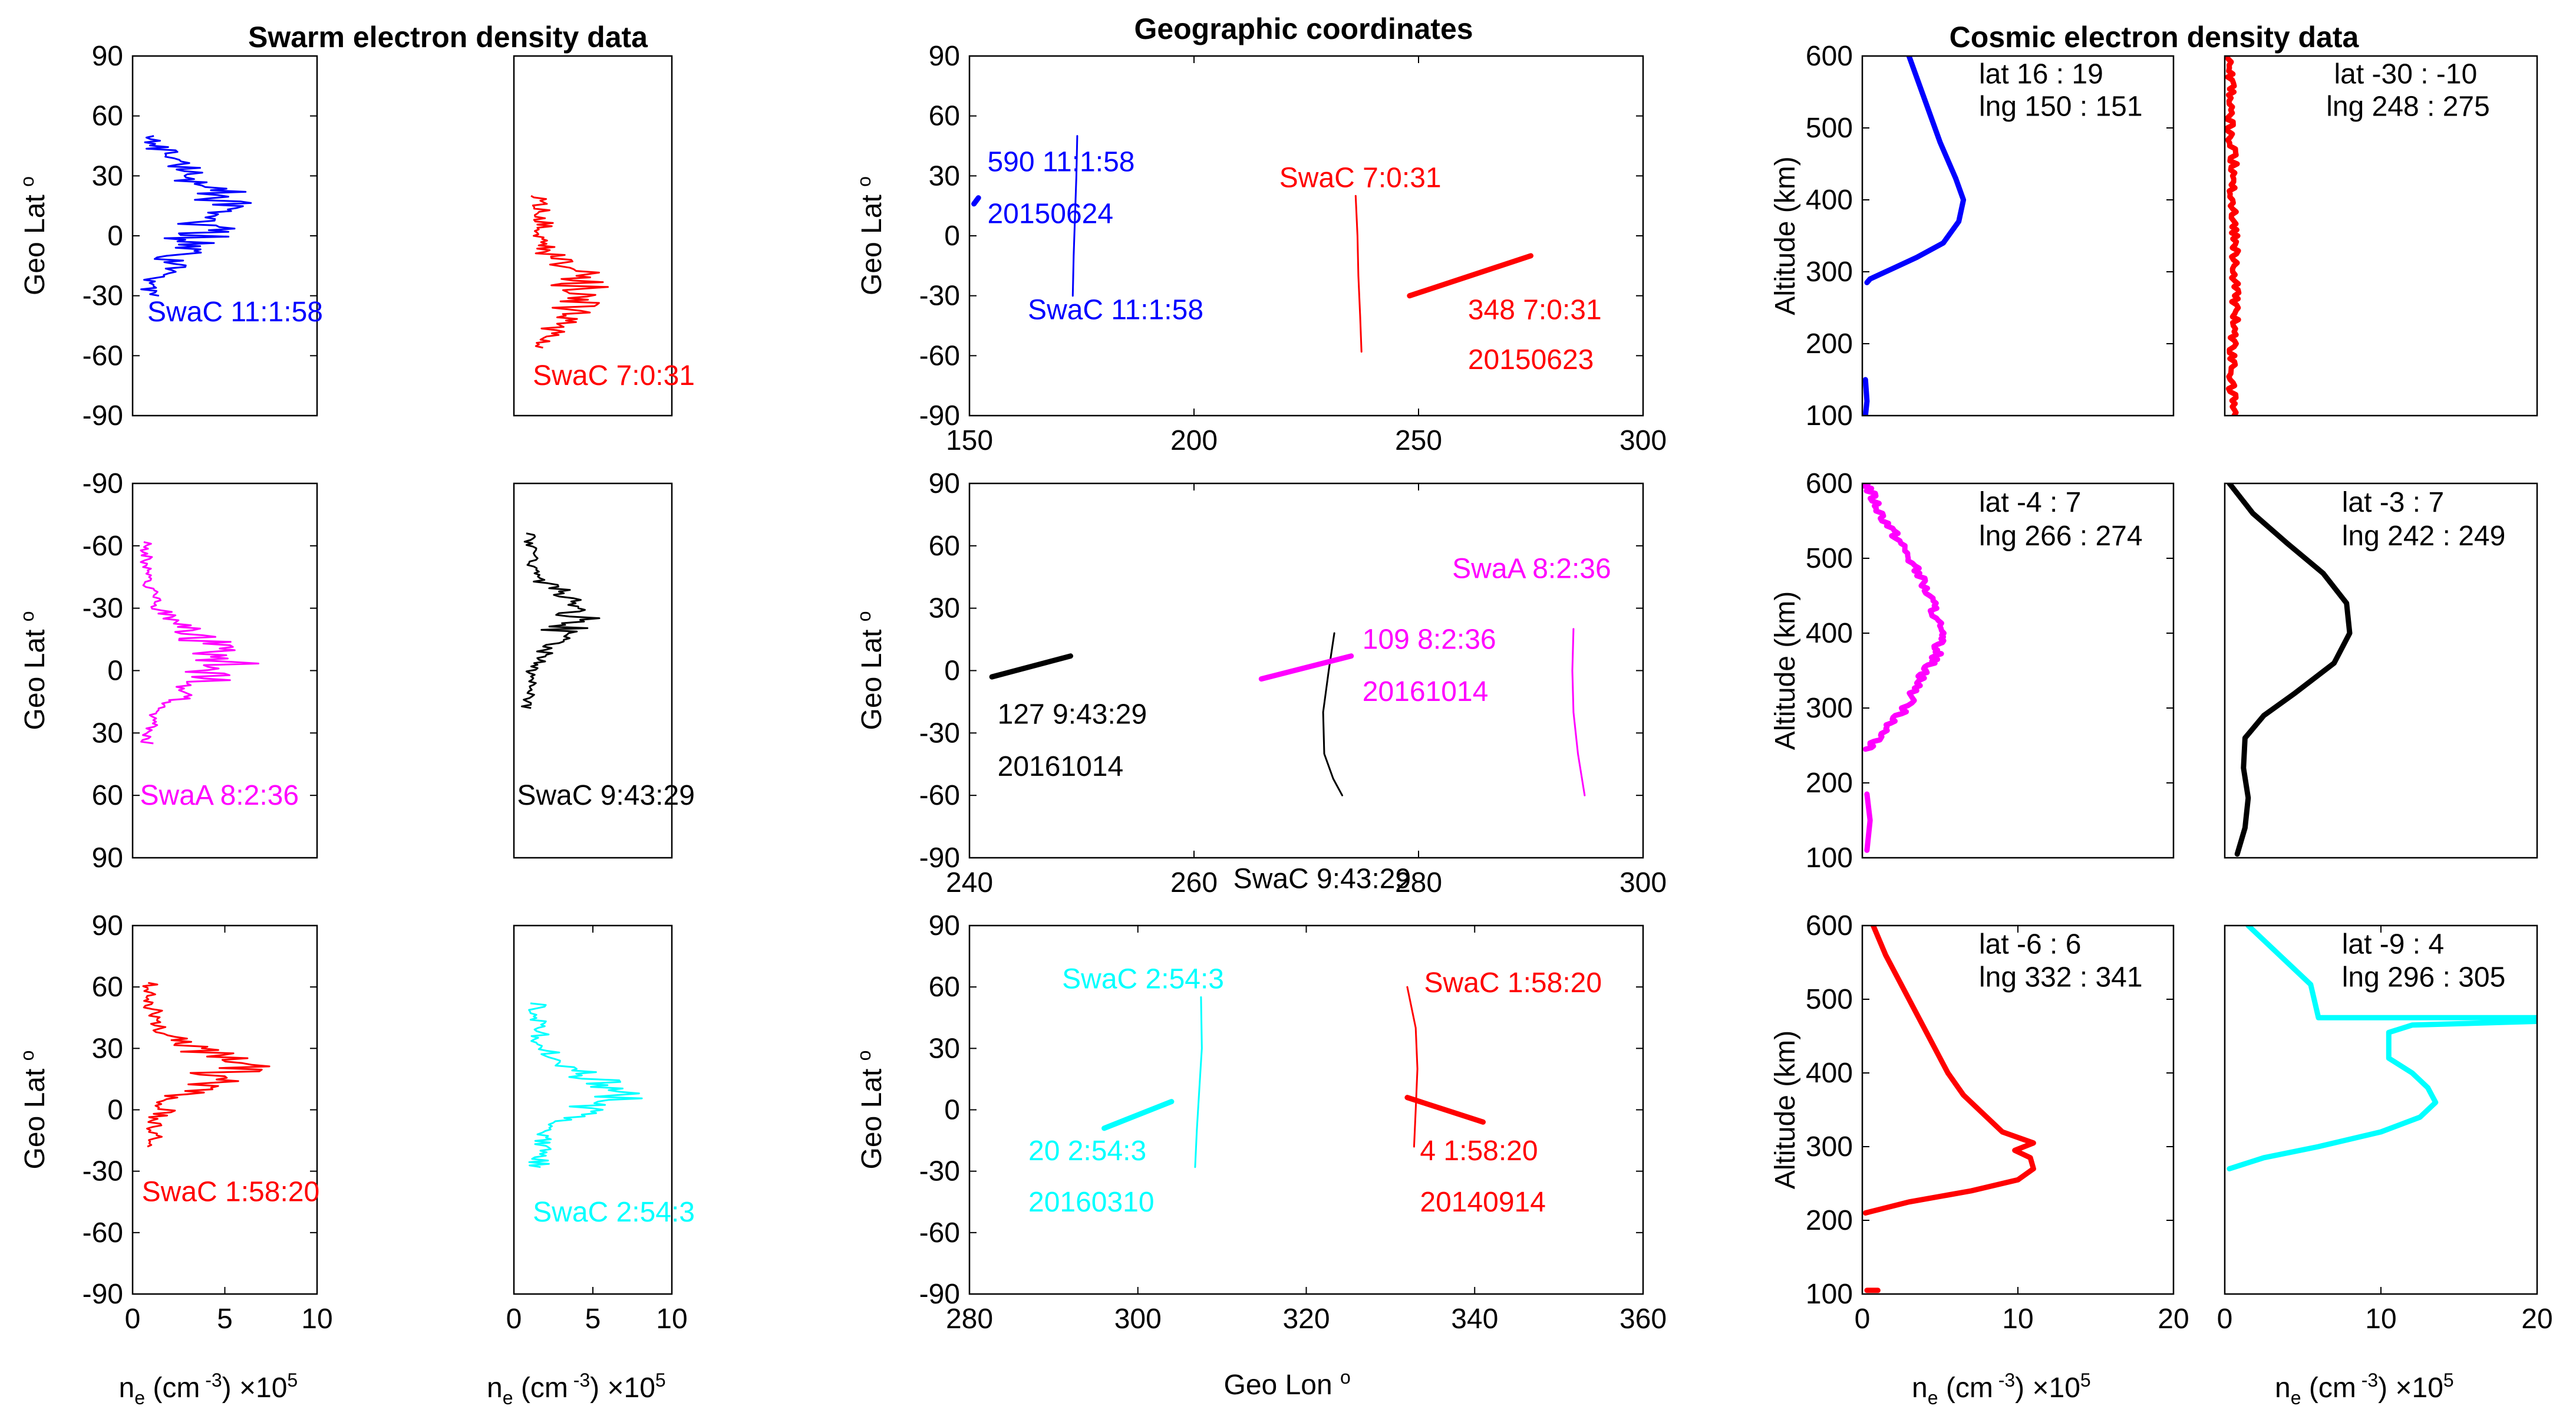 The width and height of the screenshot is (2576, 1419). Describe the element at coordinates (1535, 309) in the screenshot. I see `annotation: 348 7:0:31` at that location.